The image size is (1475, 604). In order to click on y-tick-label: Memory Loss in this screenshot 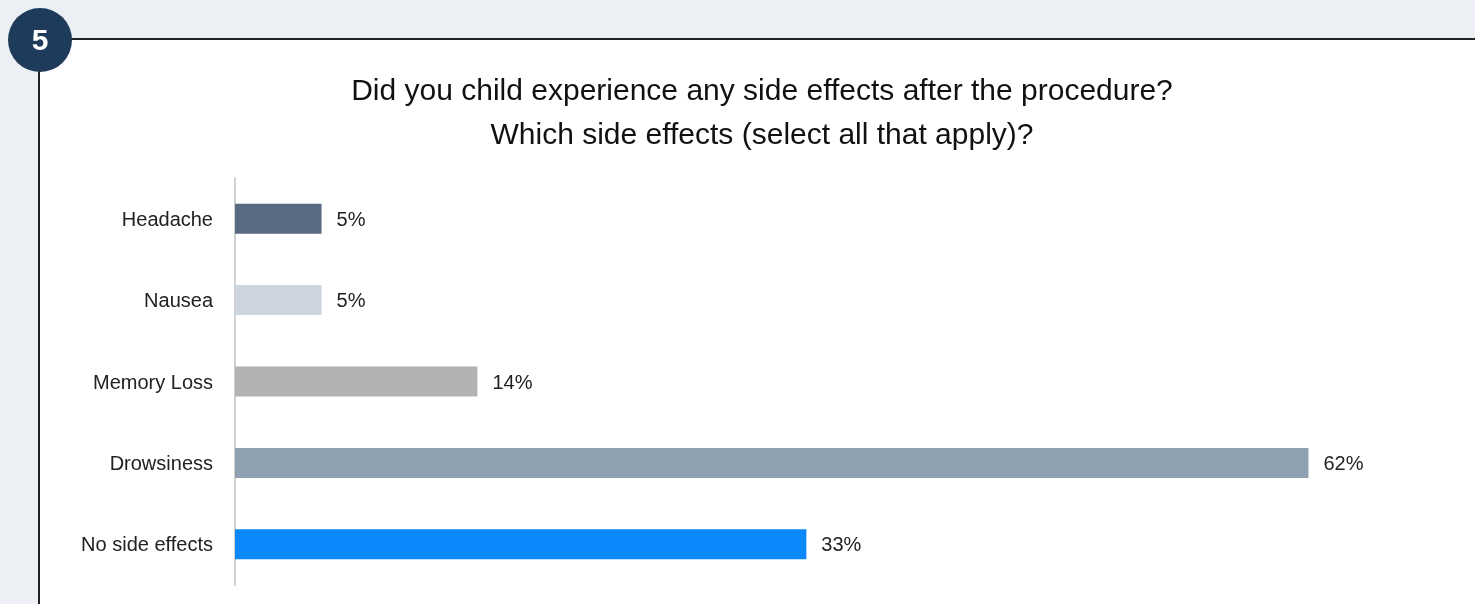, I will do `click(152, 381)`.